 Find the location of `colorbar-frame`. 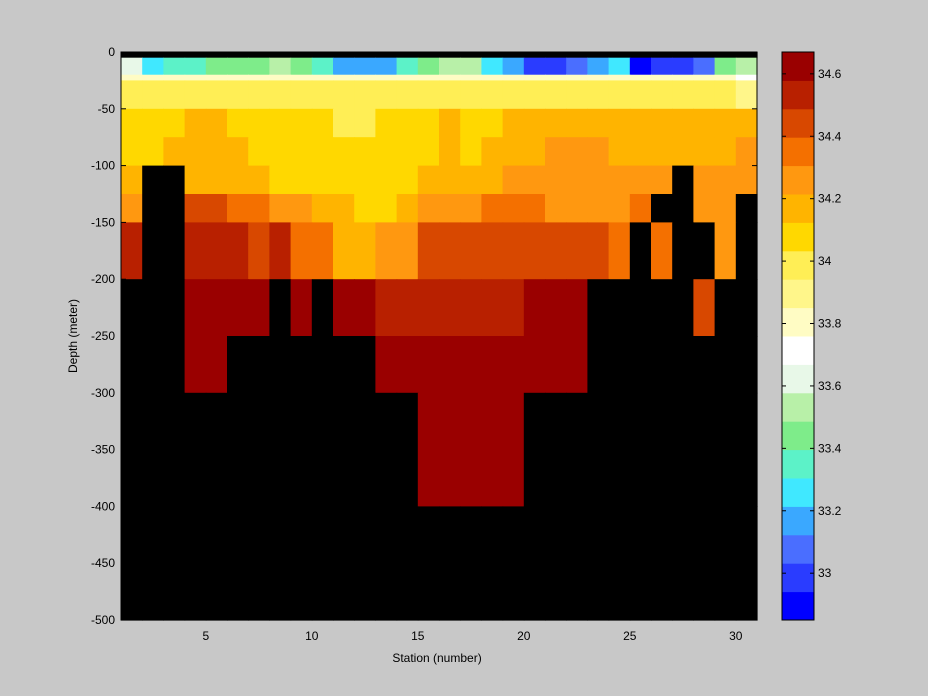

colorbar-frame is located at coordinates (798, 336).